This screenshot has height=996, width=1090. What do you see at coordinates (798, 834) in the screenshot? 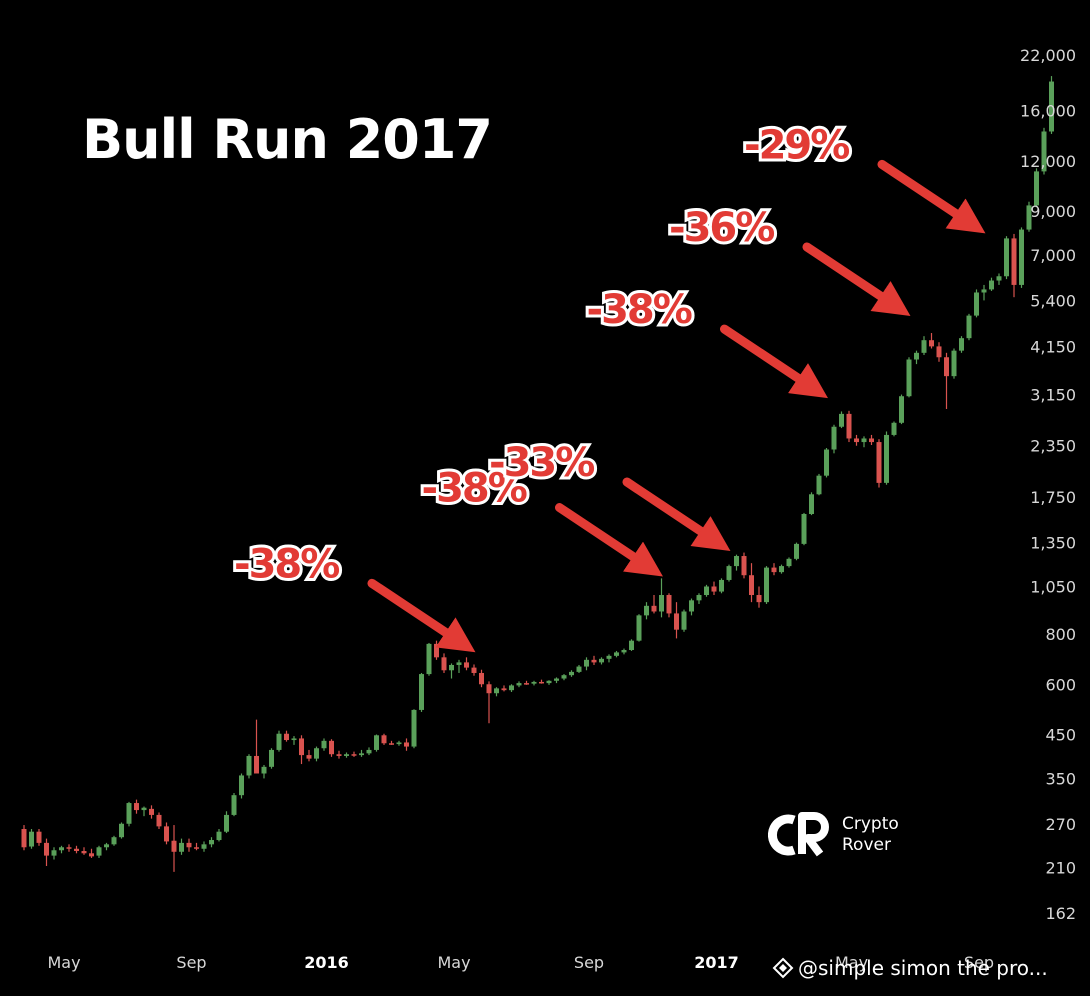
I see `cr-logo-icon` at bounding box center [798, 834].